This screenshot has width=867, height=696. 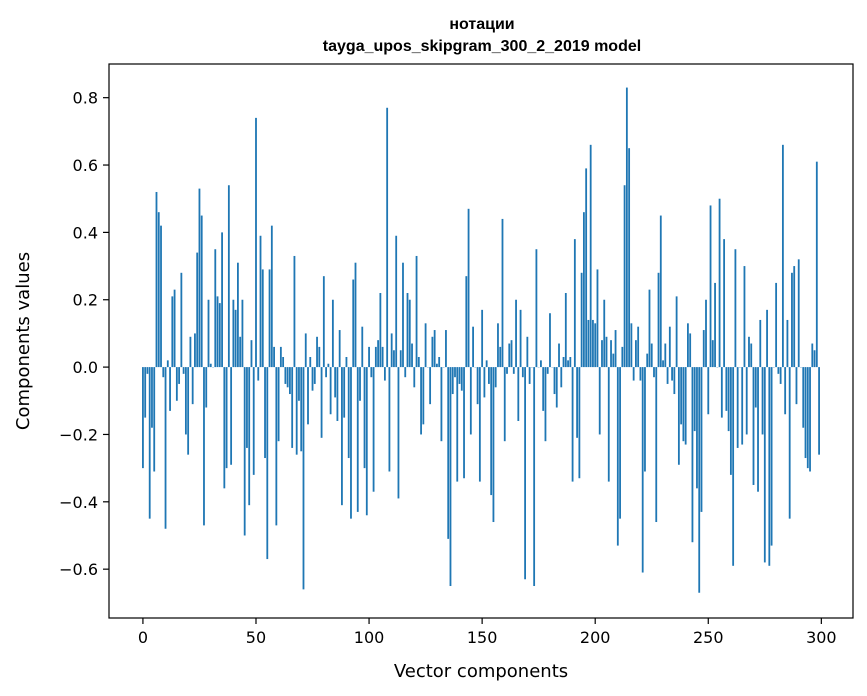 What do you see at coordinates (85, 165) in the screenshot?
I see `y-tick-label: 0.6` at bounding box center [85, 165].